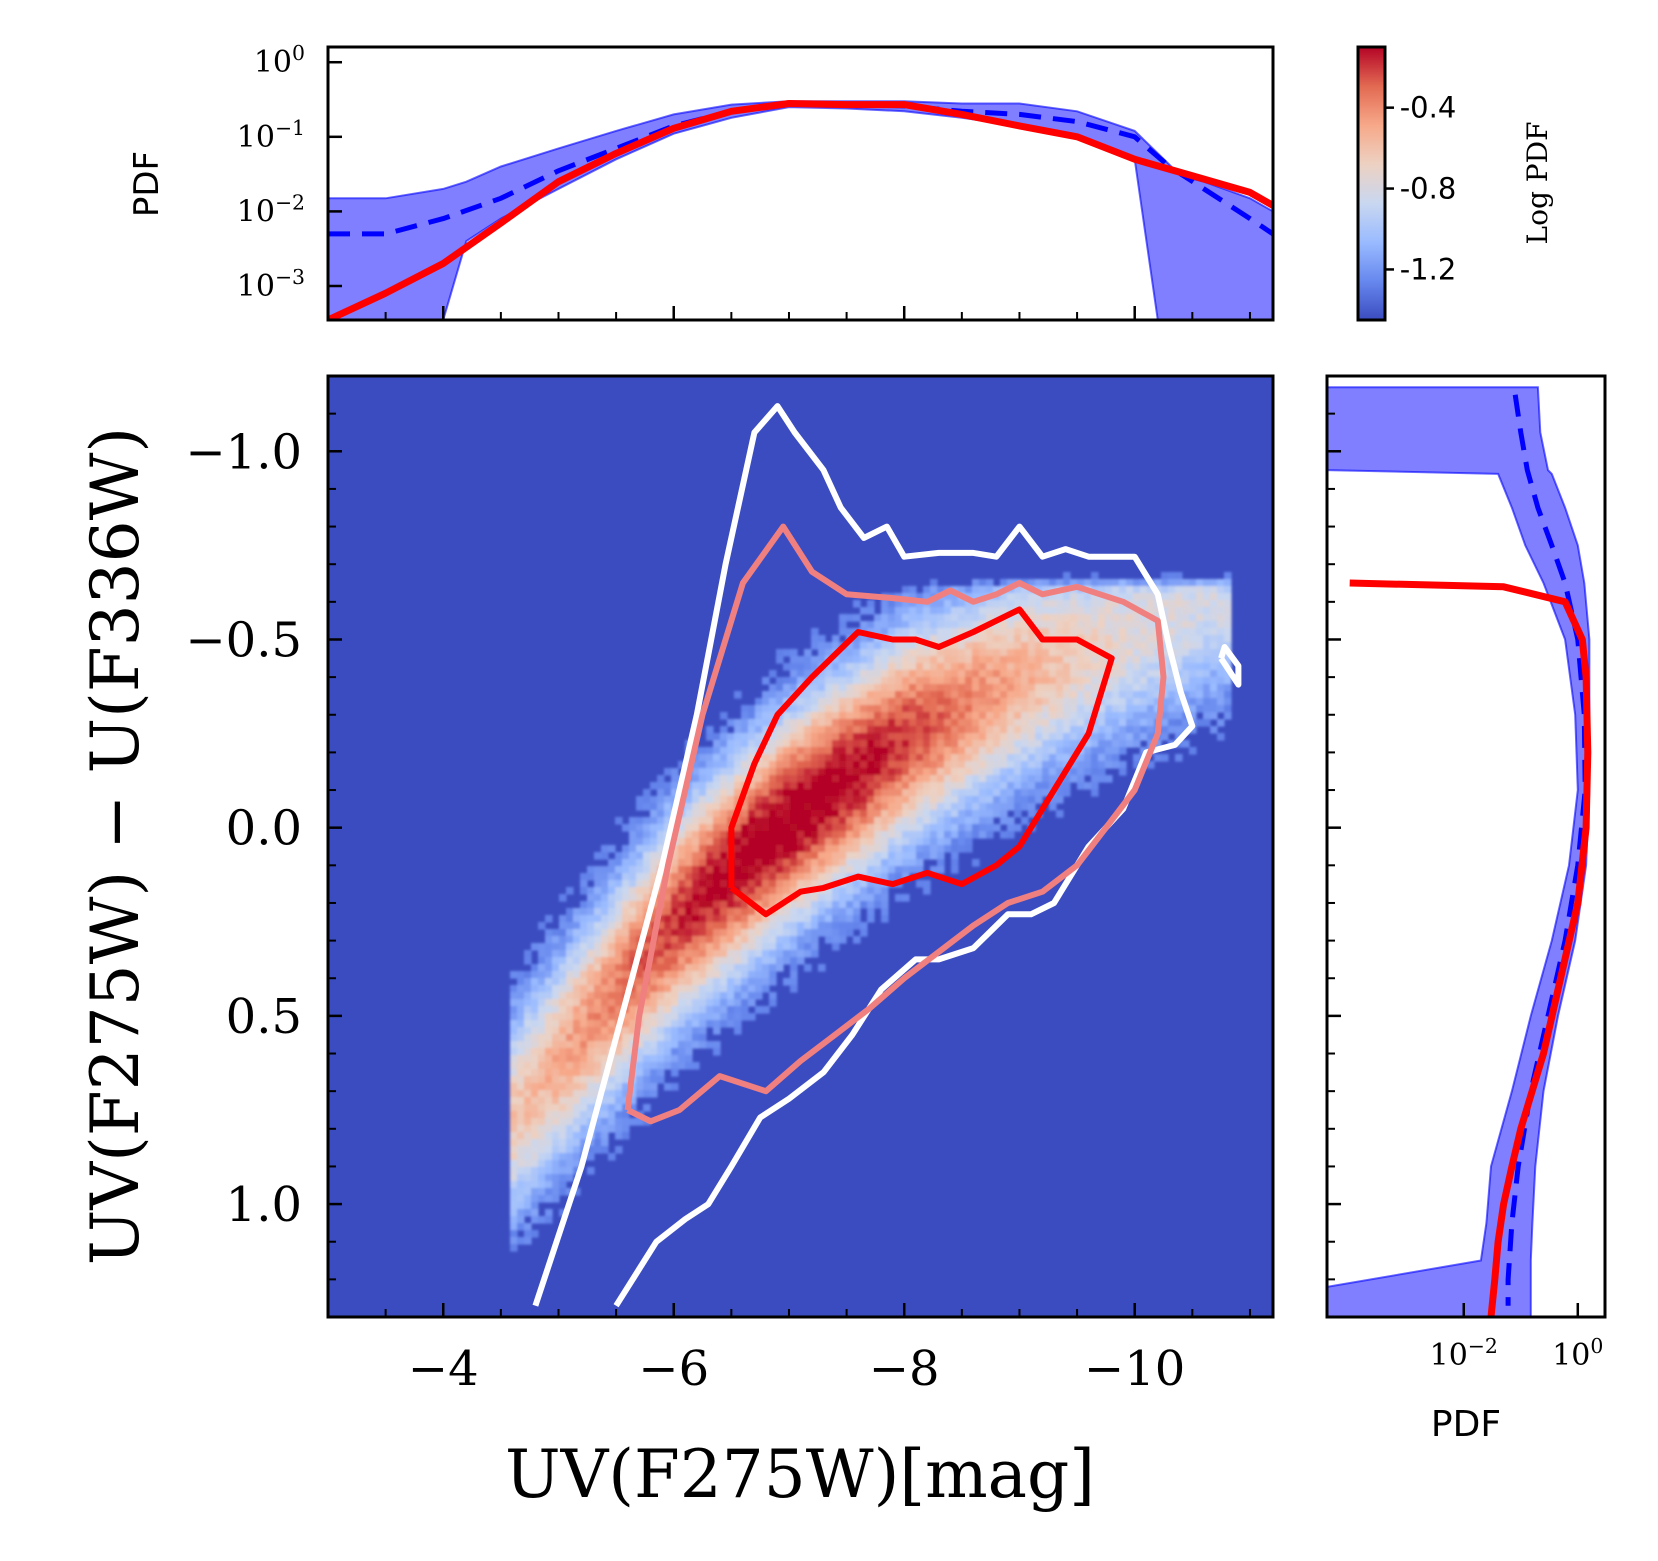  What do you see at coordinates (800, 169) in the screenshot?
I see `top-series-model-median` at bounding box center [800, 169].